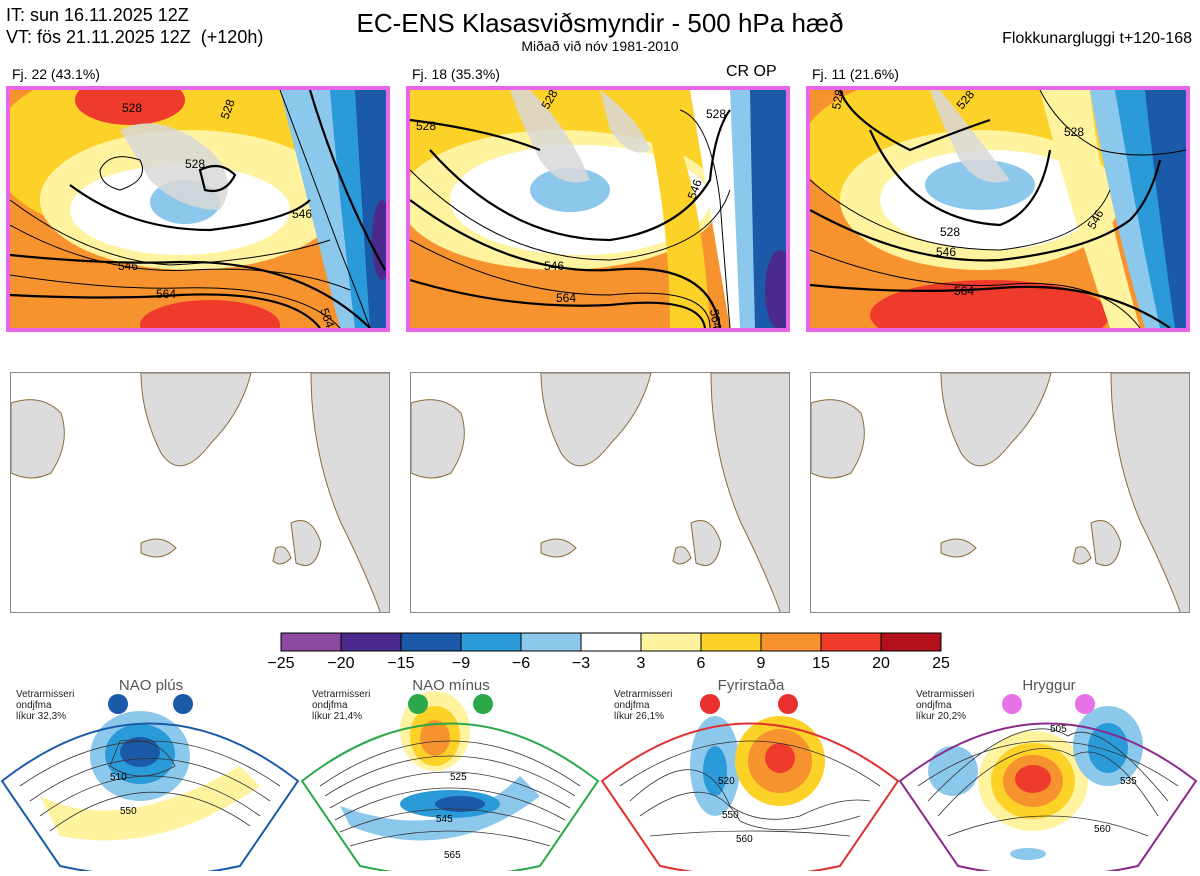 The image size is (1200, 876). What do you see at coordinates (581, 663) in the screenshot?
I see `colorbar-tick-label: −3` at bounding box center [581, 663].